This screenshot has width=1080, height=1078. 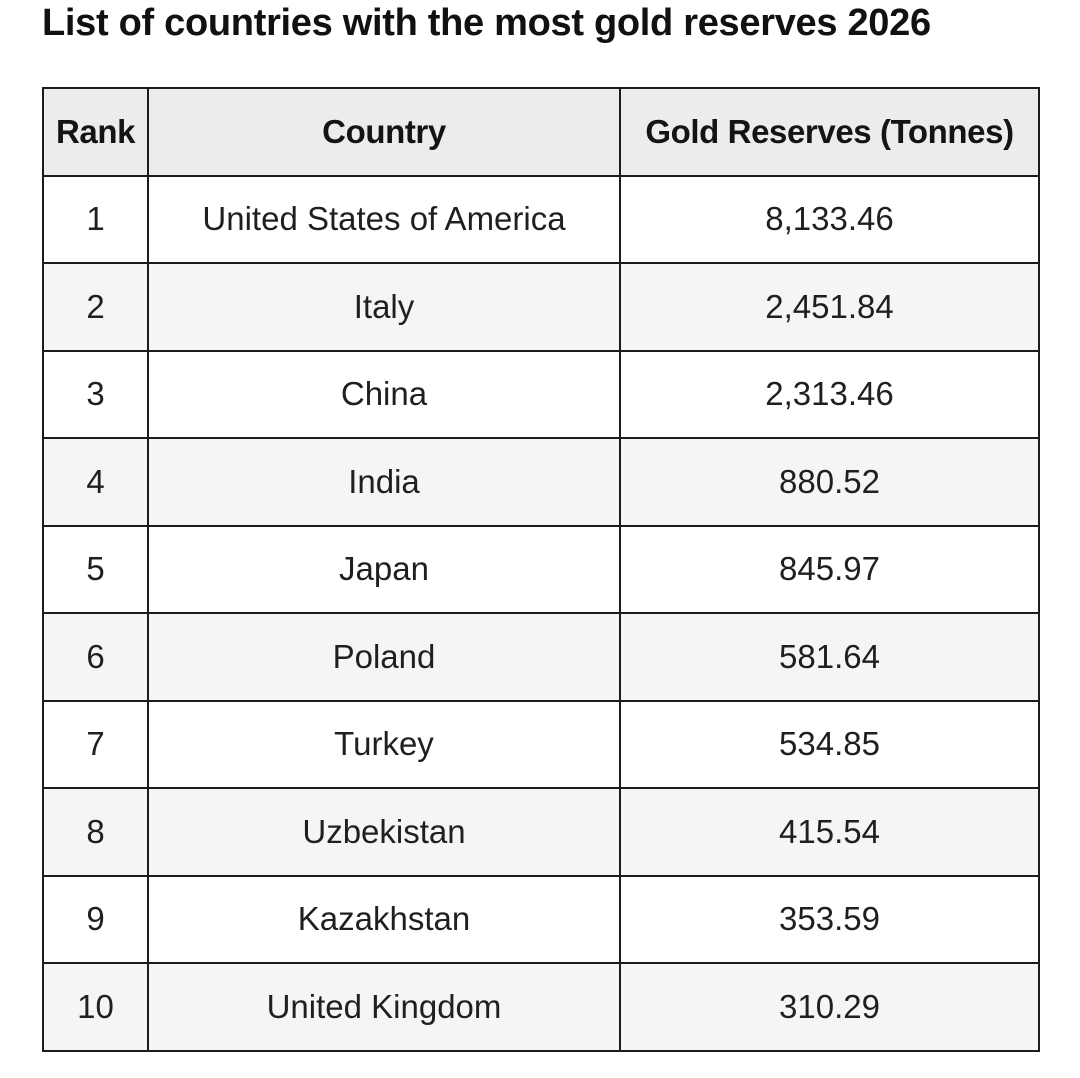 What do you see at coordinates (384, 569) in the screenshot?
I see `country-cell: Japan` at bounding box center [384, 569].